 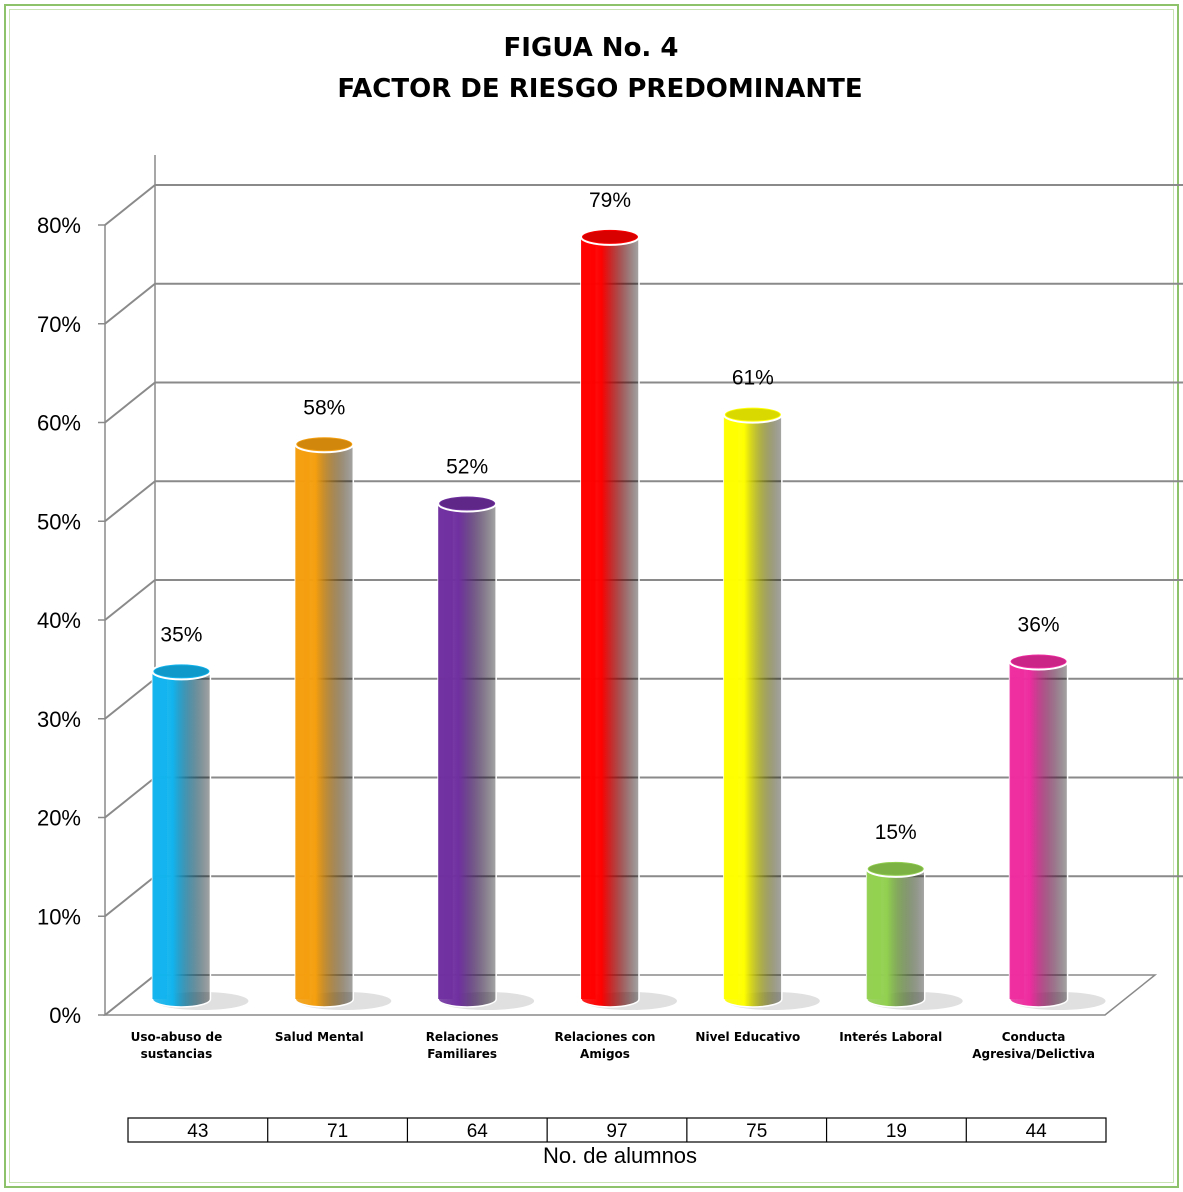 What do you see at coordinates (753, 378) in the screenshot?
I see `bar-value-label: 61%` at bounding box center [753, 378].